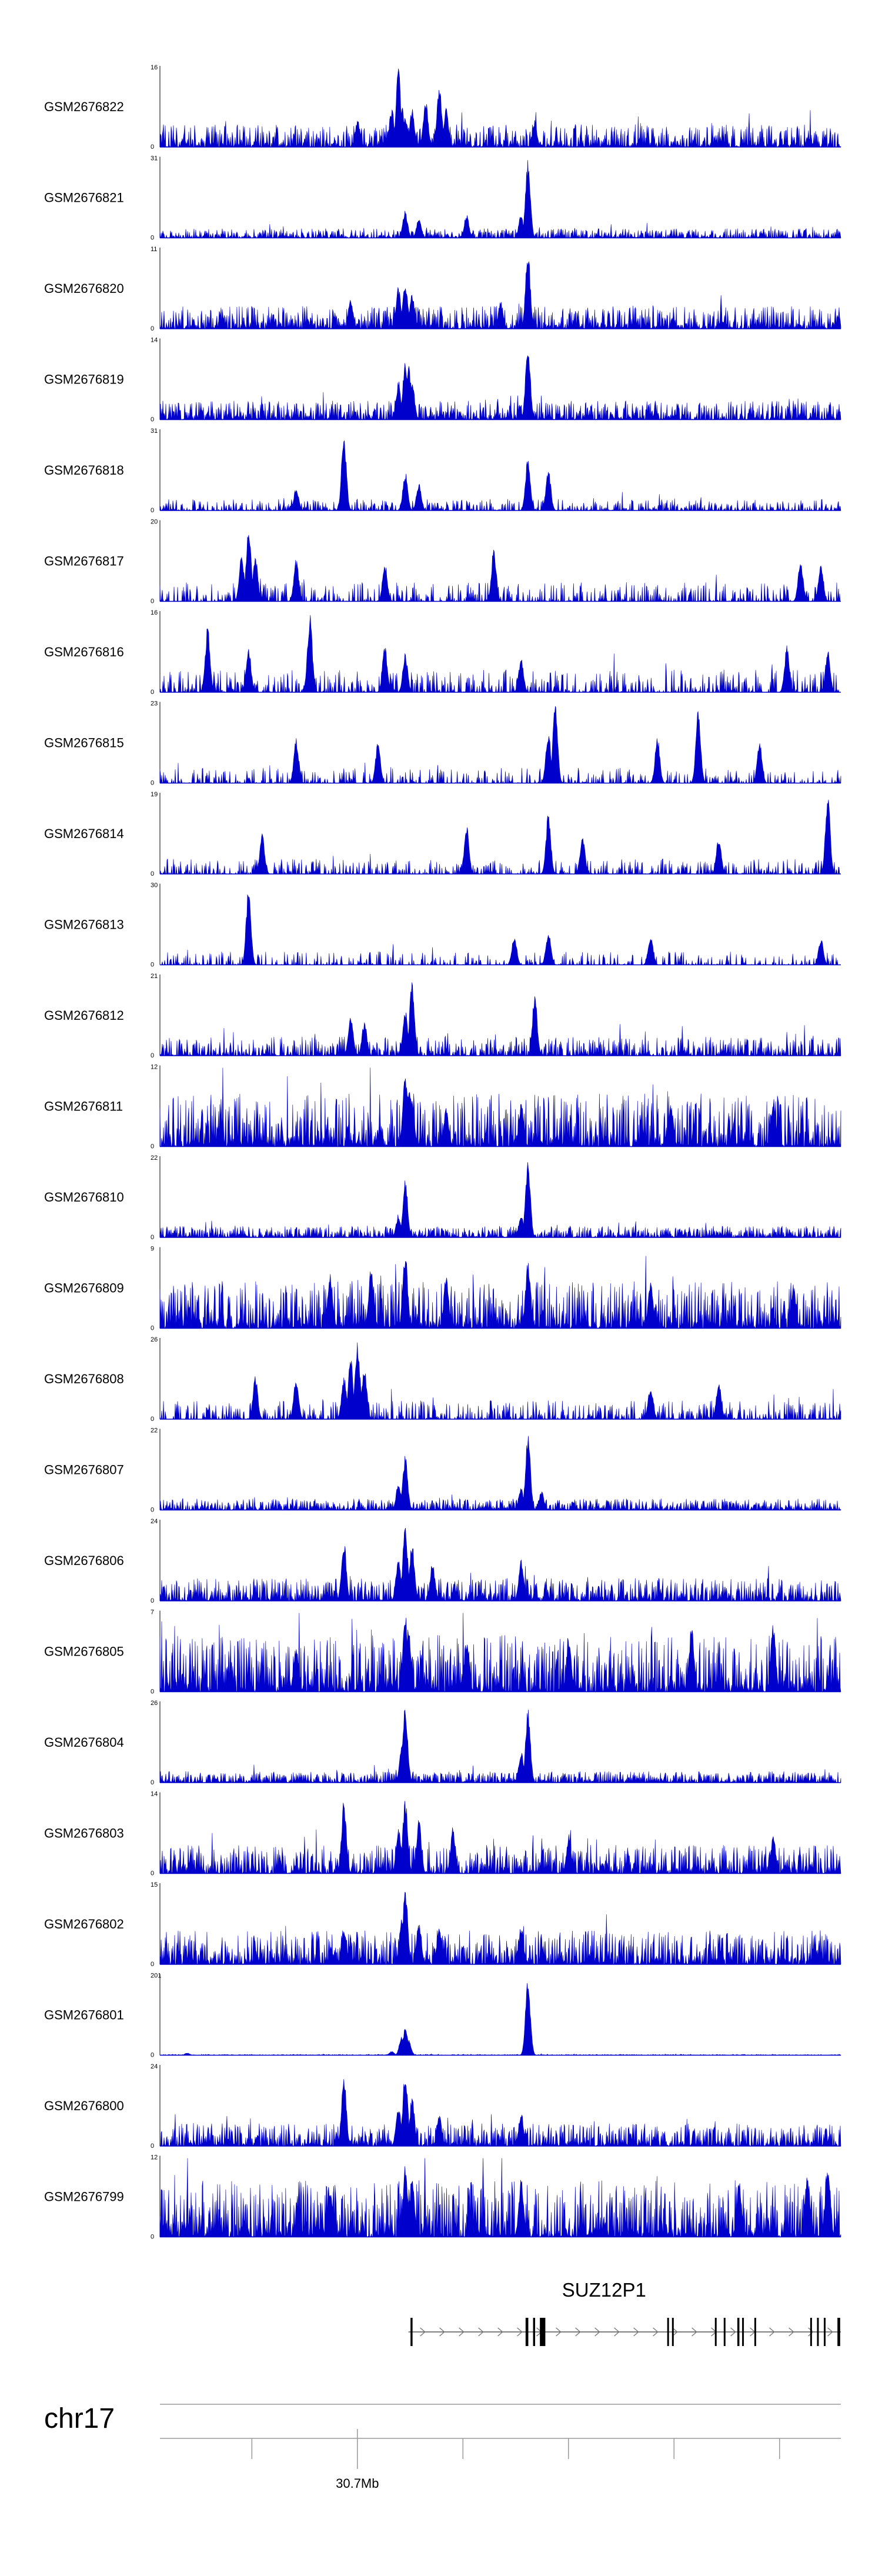 Image resolution: width=882 pixels, height=2576 pixels. I want to click on track-label: GSM2676815, so click(84, 743).